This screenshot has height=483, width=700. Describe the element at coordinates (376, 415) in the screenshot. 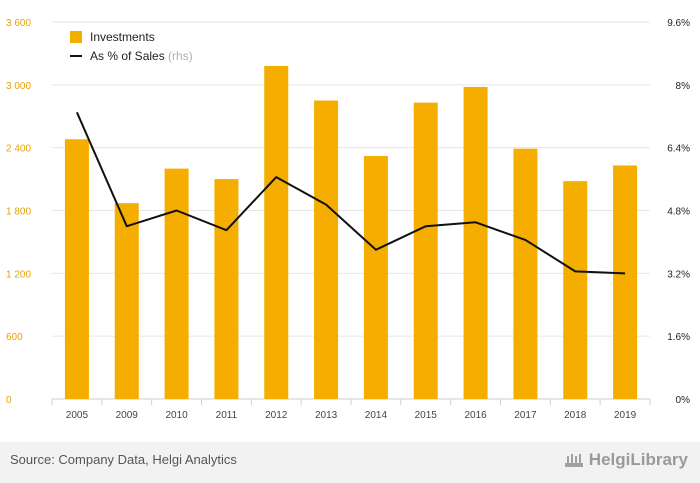

I see `x-axis-tick-label: 2014` at that location.